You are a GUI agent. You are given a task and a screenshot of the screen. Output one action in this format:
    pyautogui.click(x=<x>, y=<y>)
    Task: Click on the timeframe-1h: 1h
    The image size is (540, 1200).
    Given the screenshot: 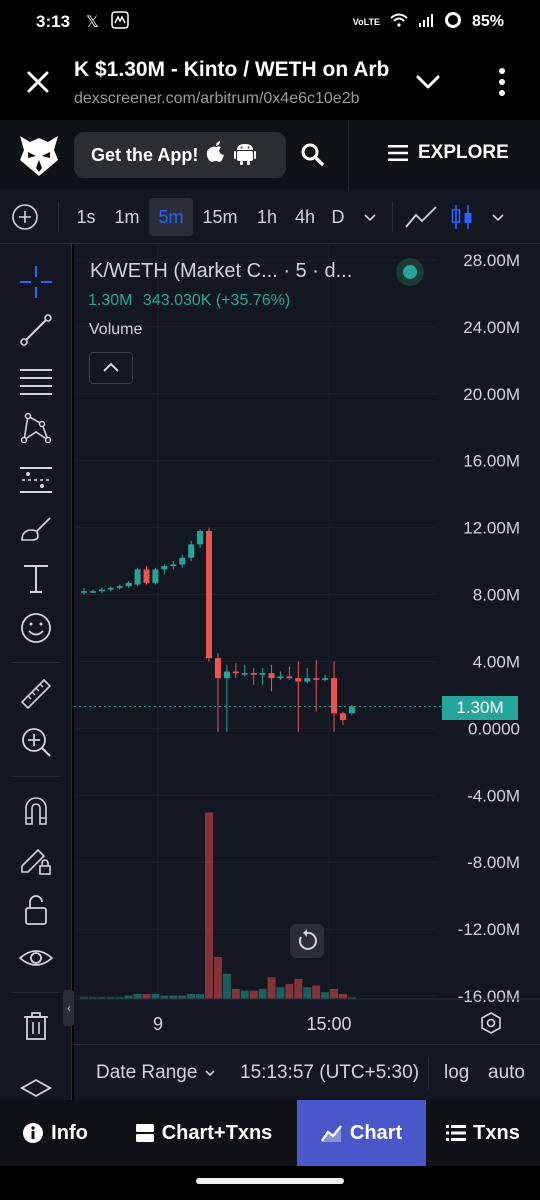 What is the action you would take?
    pyautogui.click(x=267, y=217)
    